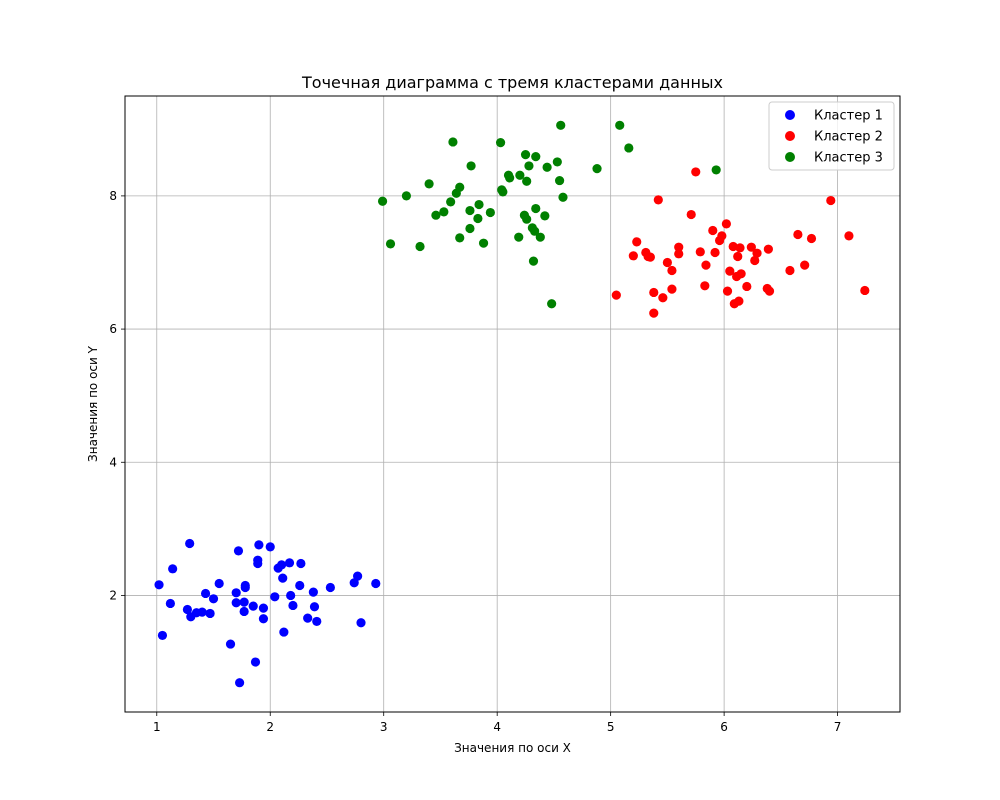 The width and height of the screenshot is (1000, 800). Describe the element at coordinates (724, 727) in the screenshot. I see `x-tick-label: 6` at that location.